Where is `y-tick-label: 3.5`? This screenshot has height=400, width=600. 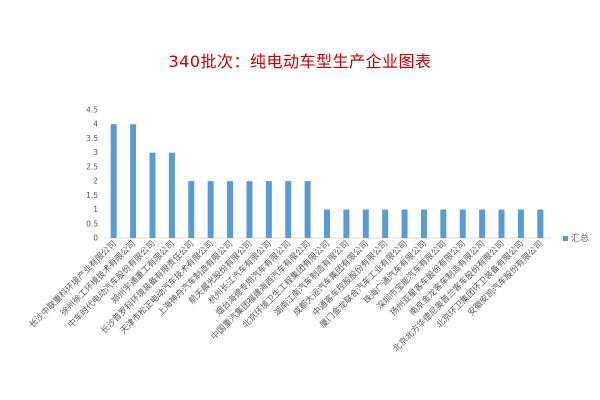 y-tick-label: 3.5 is located at coordinates (92, 138).